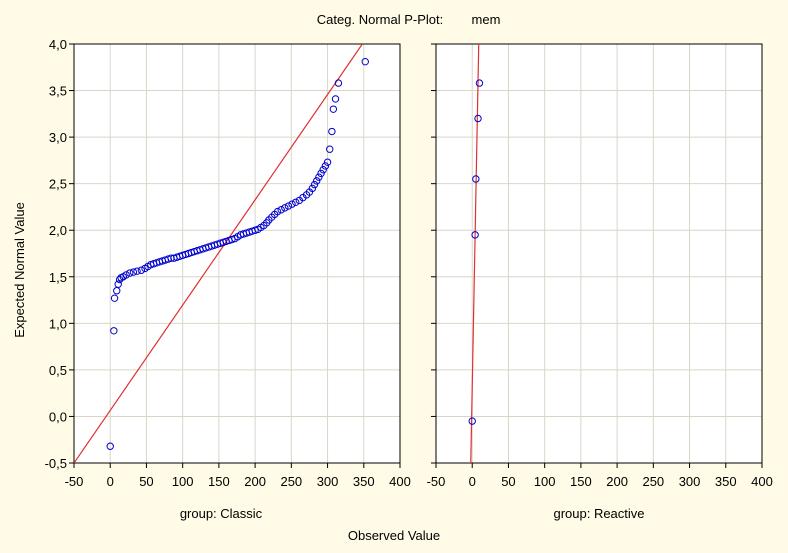  Describe the element at coordinates (19, 270) in the screenshot. I see `y-axis-label: Expected Normal Value` at that location.